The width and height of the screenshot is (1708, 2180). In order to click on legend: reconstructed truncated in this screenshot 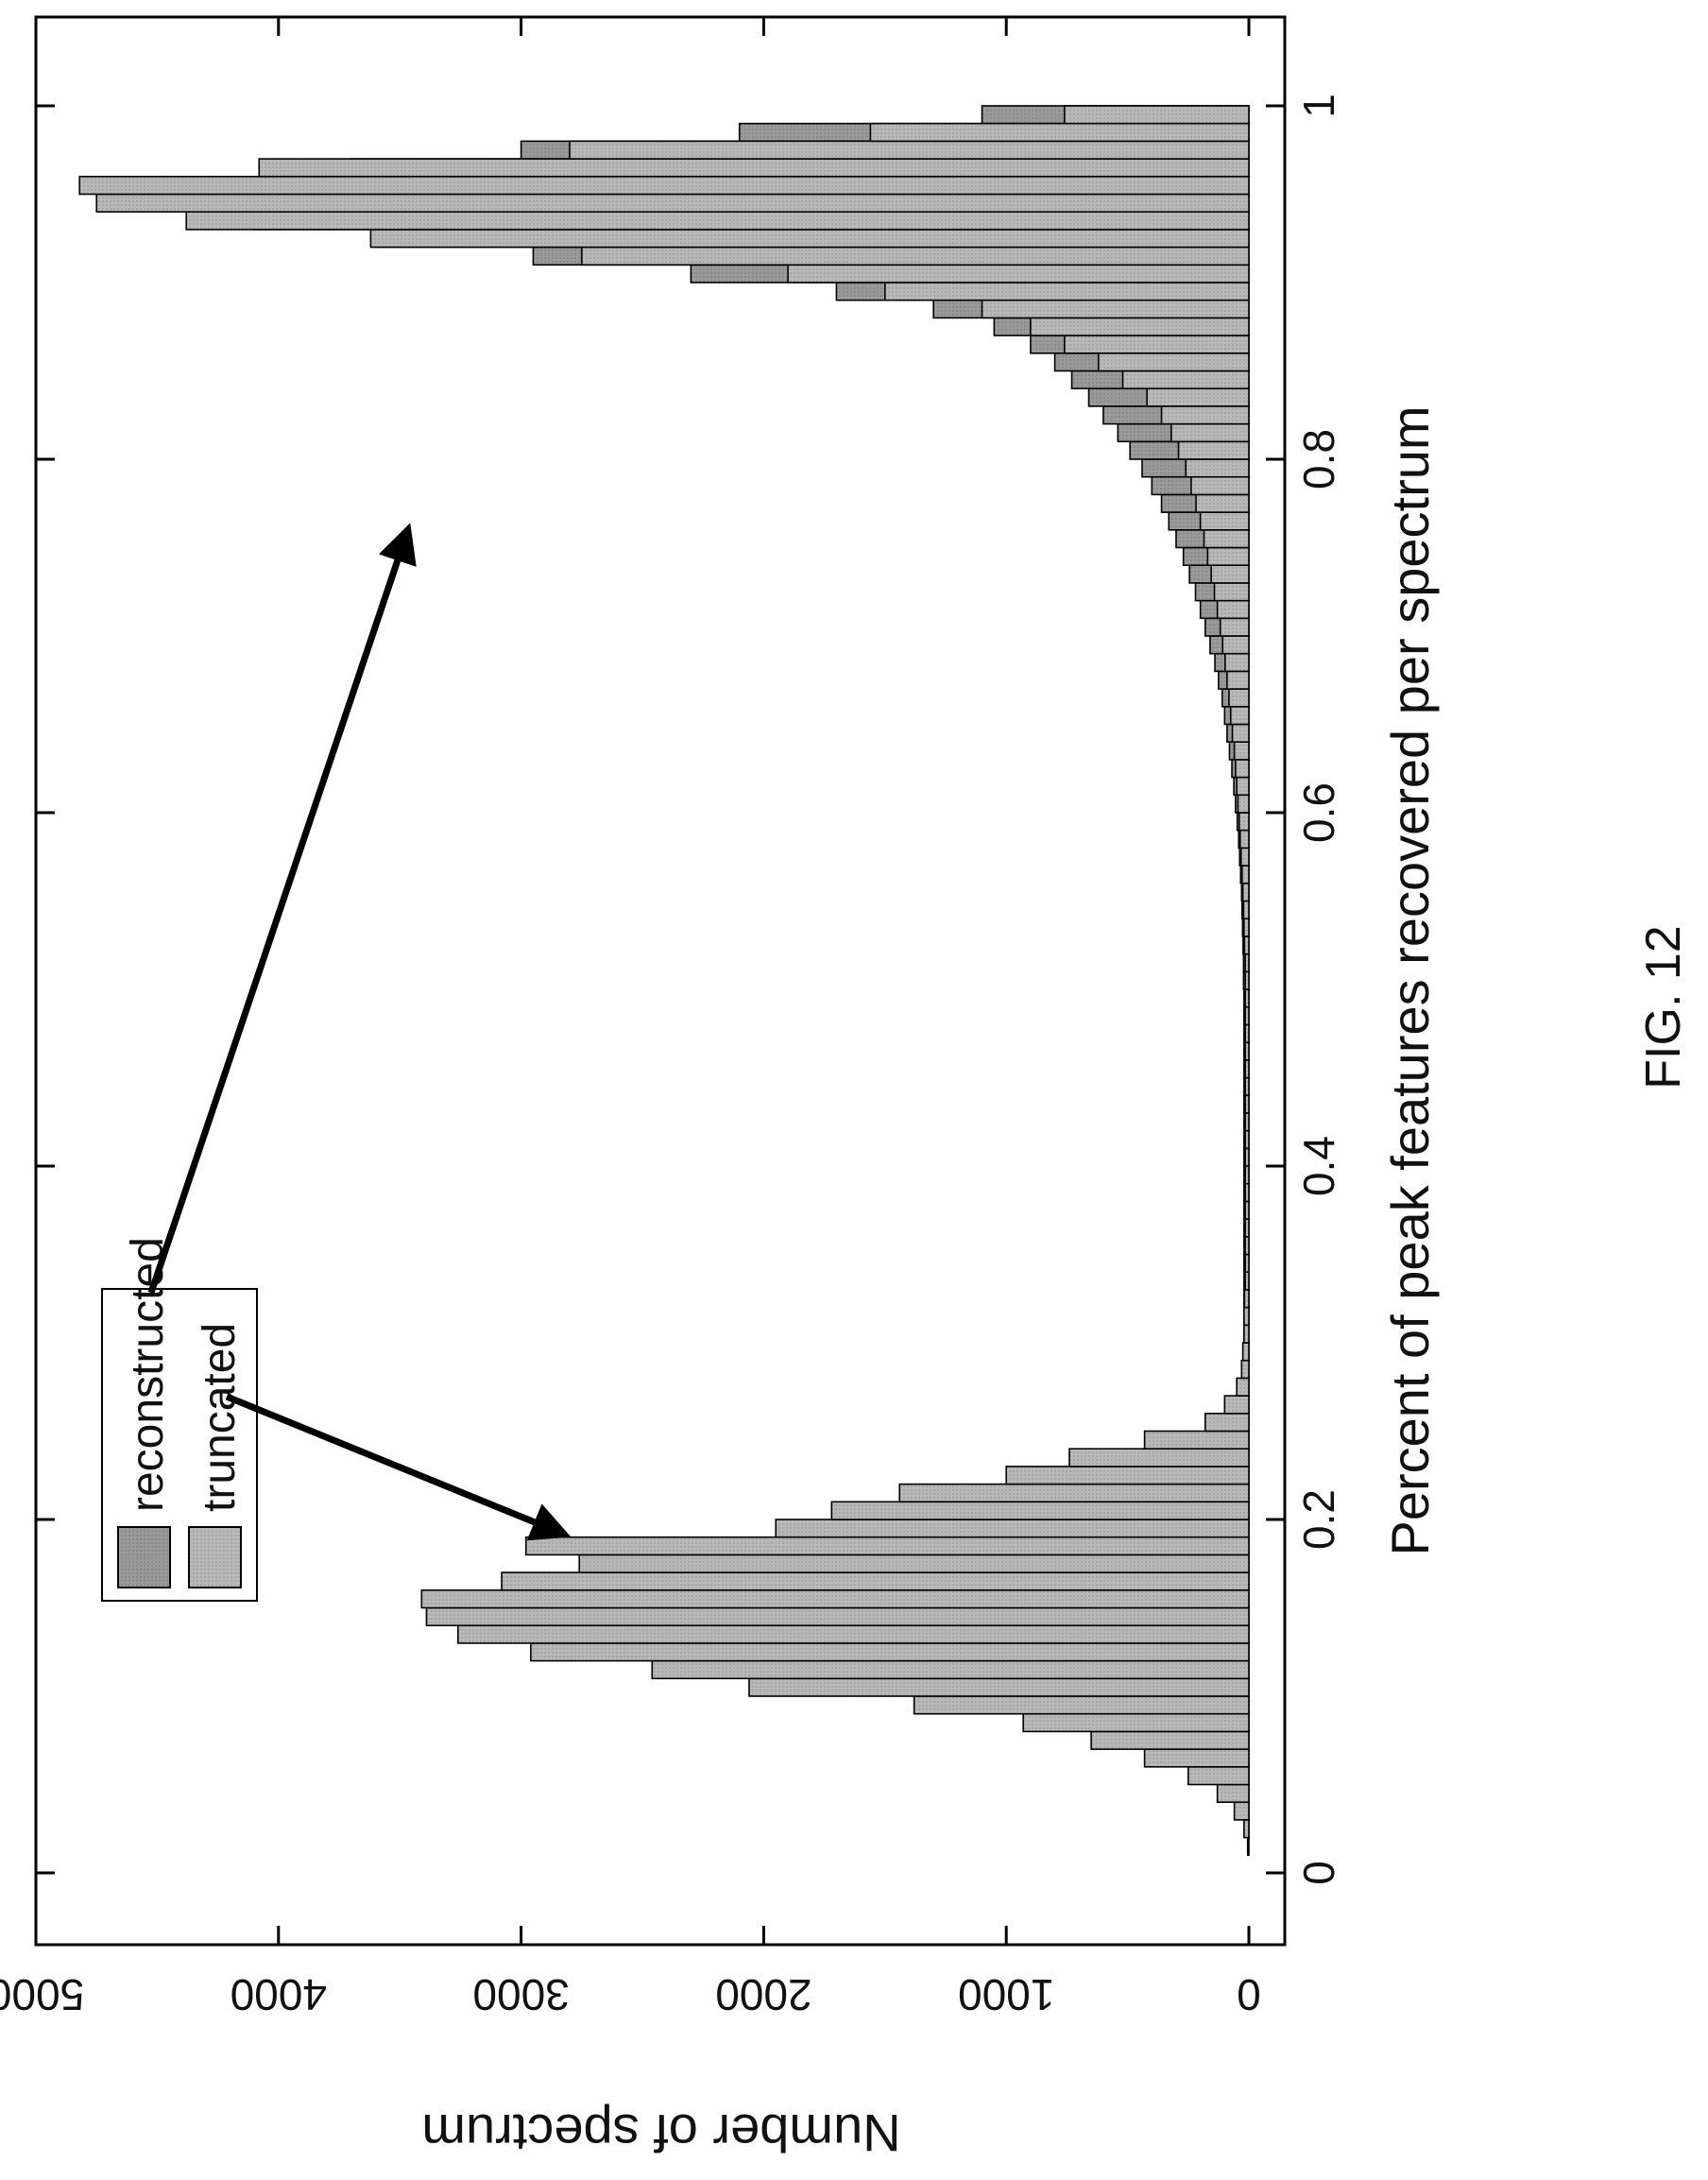, I will do `click(179, 1420)`.